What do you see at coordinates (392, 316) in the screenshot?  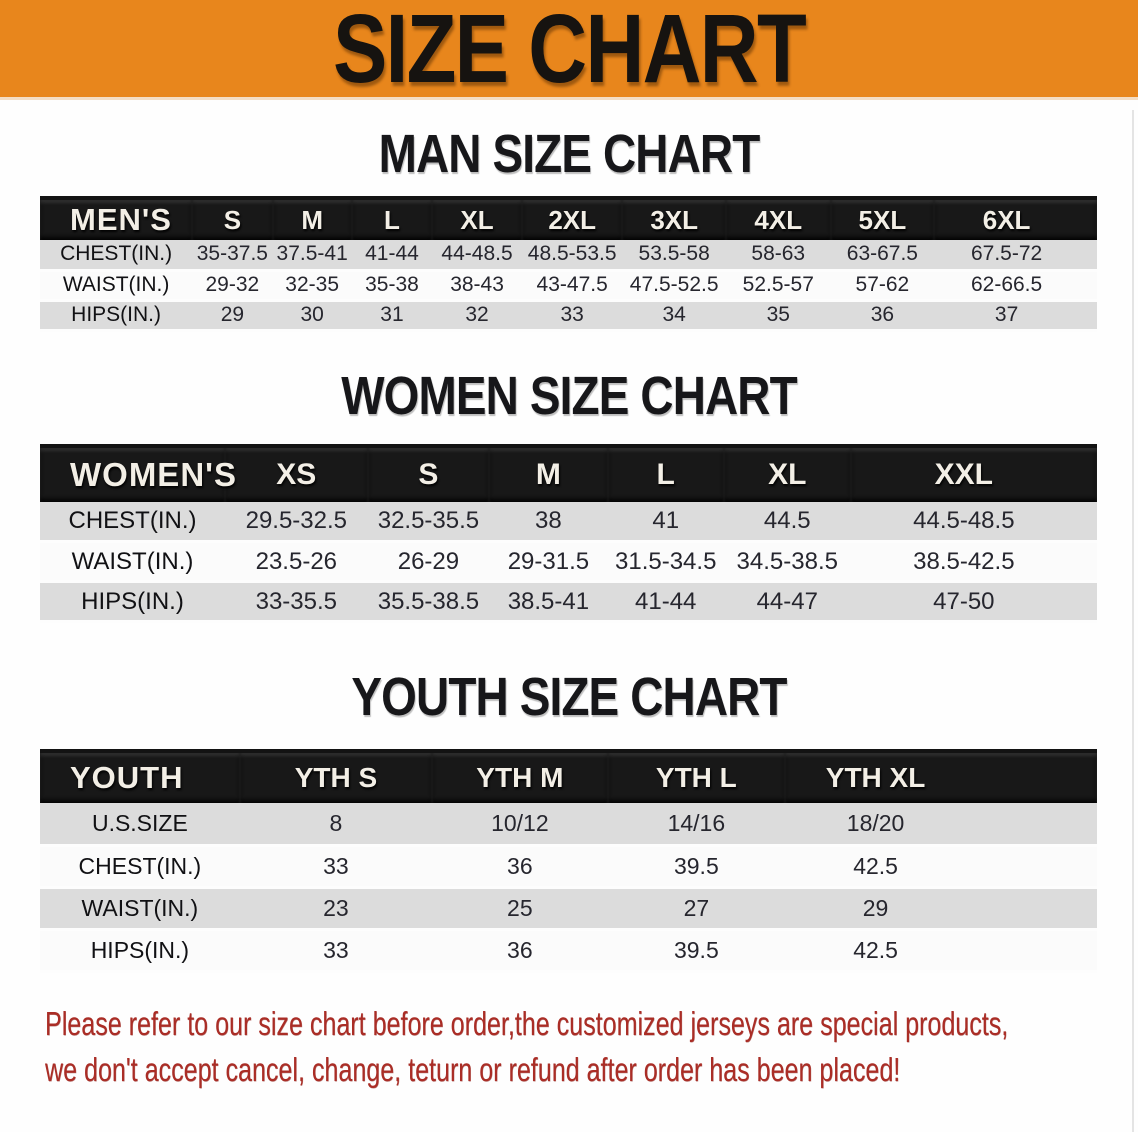 I see `value-cell: 31` at bounding box center [392, 316].